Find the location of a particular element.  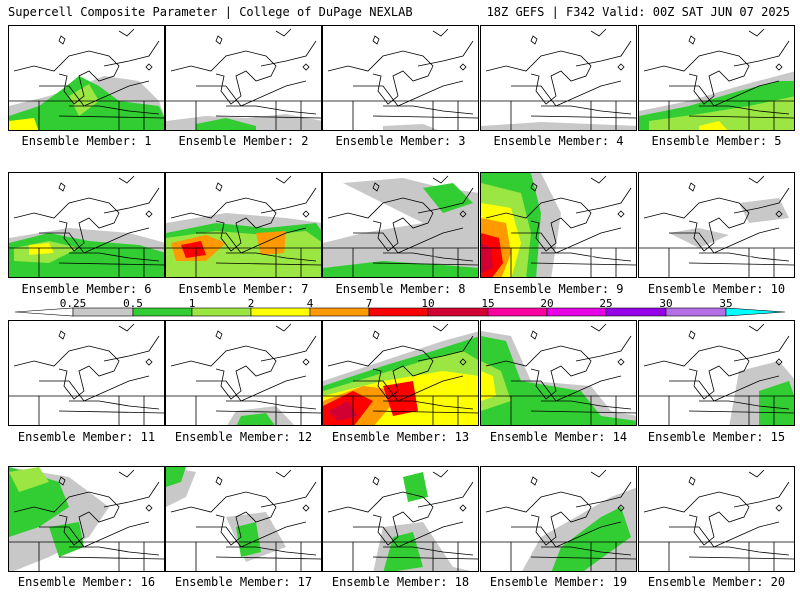

legend-tick-label: 10 is located at coordinates (428, 303).